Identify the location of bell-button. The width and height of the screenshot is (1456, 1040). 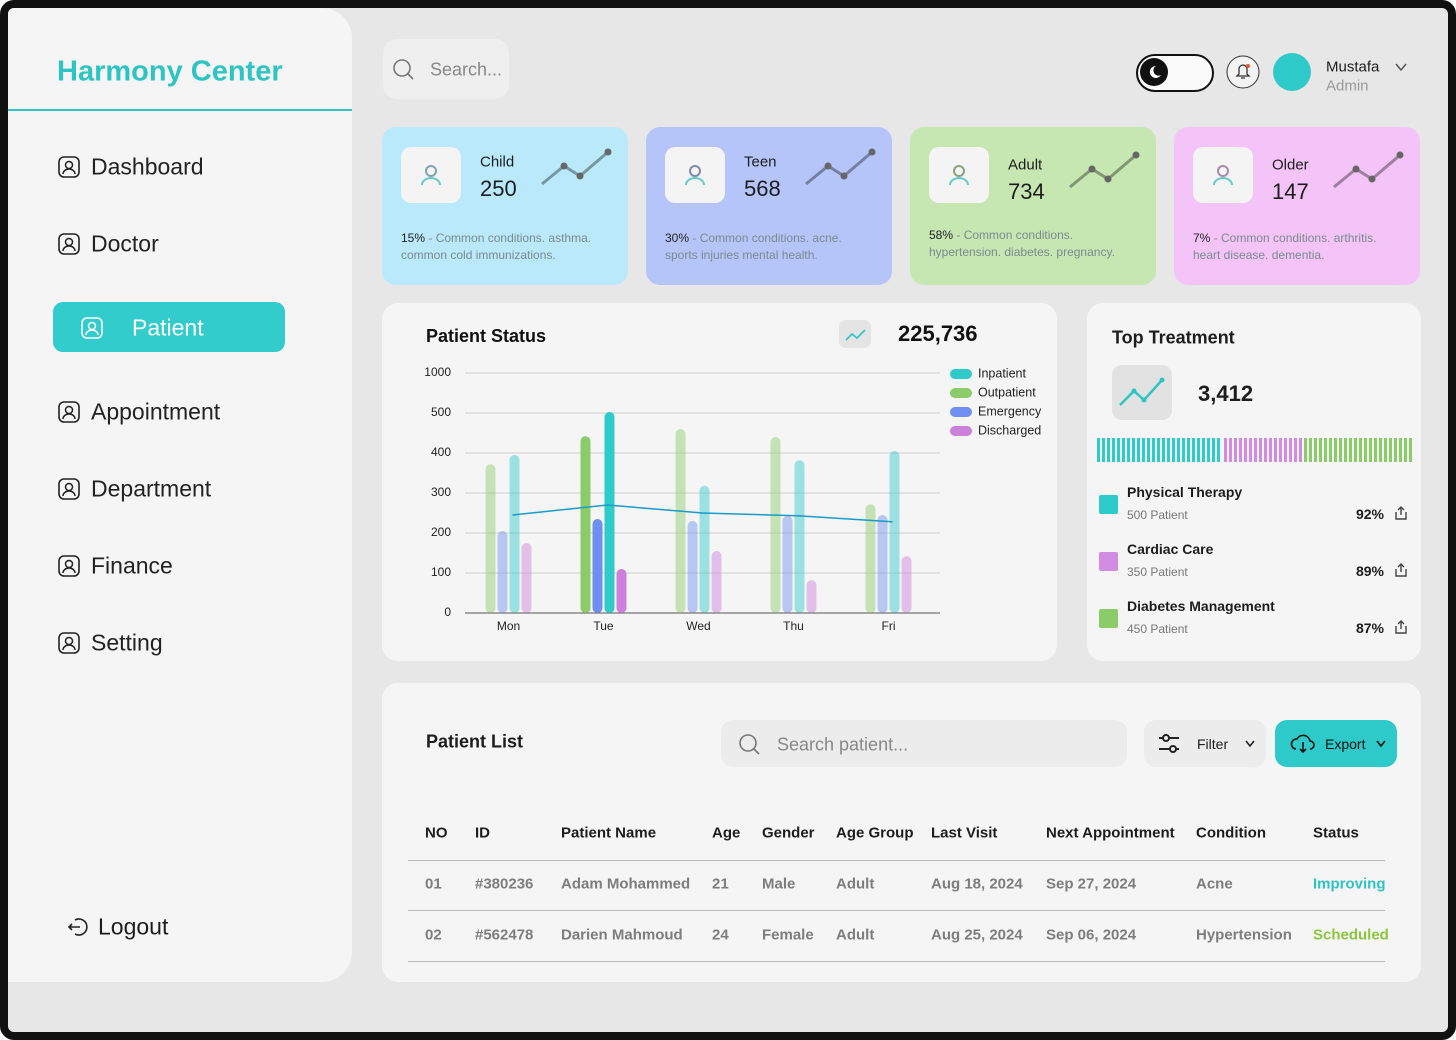
(1243, 72).